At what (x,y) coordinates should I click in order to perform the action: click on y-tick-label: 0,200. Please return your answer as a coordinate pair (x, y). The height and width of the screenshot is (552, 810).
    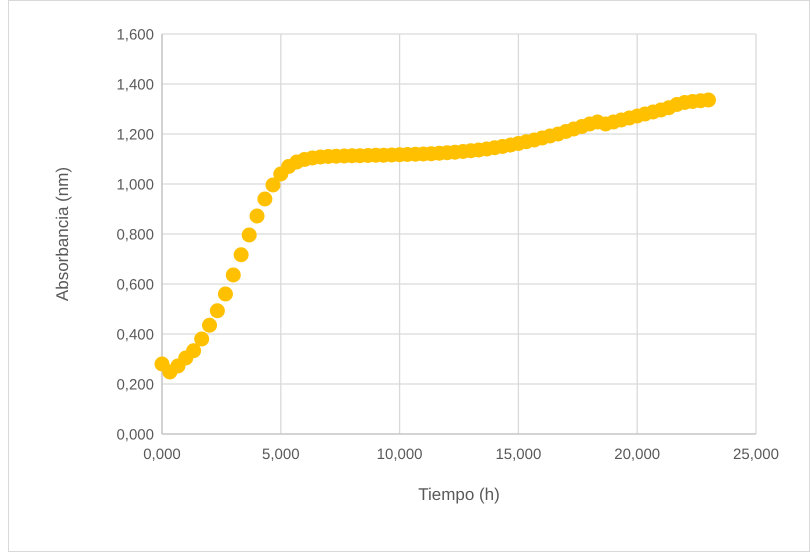
    Looking at the image, I should click on (135, 385).